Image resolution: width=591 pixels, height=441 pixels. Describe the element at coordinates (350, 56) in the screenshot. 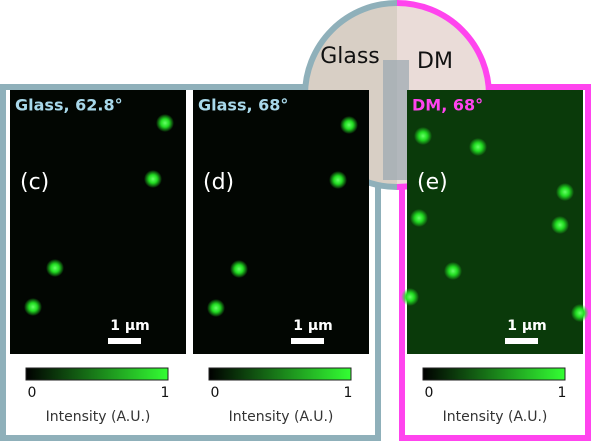

I see `glass-label: Glass` at that location.